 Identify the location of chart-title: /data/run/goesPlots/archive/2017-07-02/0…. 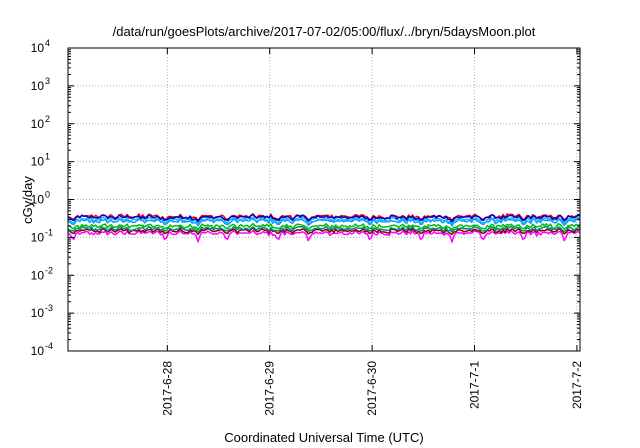
(324, 31).